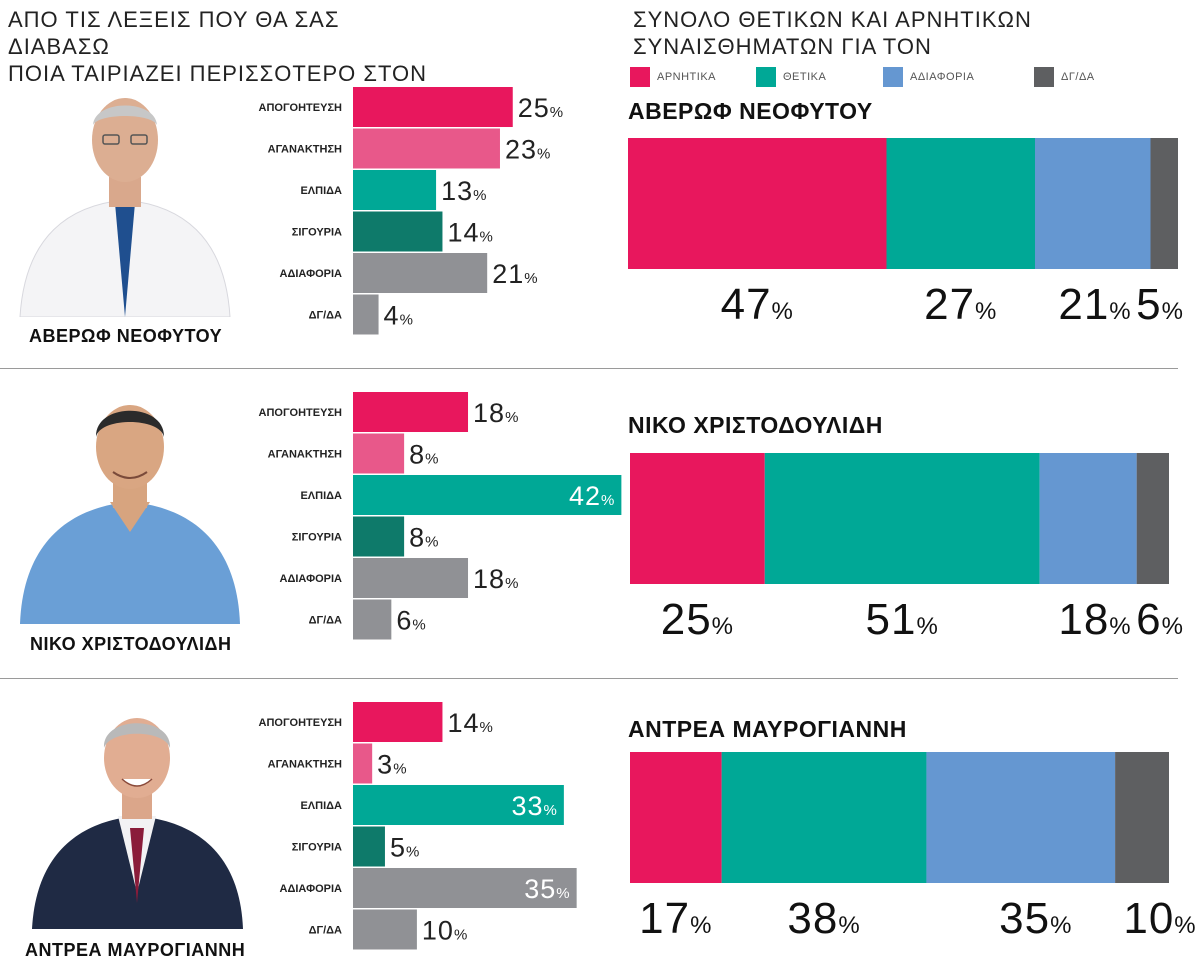 This screenshot has width=1200, height=963. What do you see at coordinates (1159, 918) in the screenshot?
I see `total-value-label: 10%` at bounding box center [1159, 918].